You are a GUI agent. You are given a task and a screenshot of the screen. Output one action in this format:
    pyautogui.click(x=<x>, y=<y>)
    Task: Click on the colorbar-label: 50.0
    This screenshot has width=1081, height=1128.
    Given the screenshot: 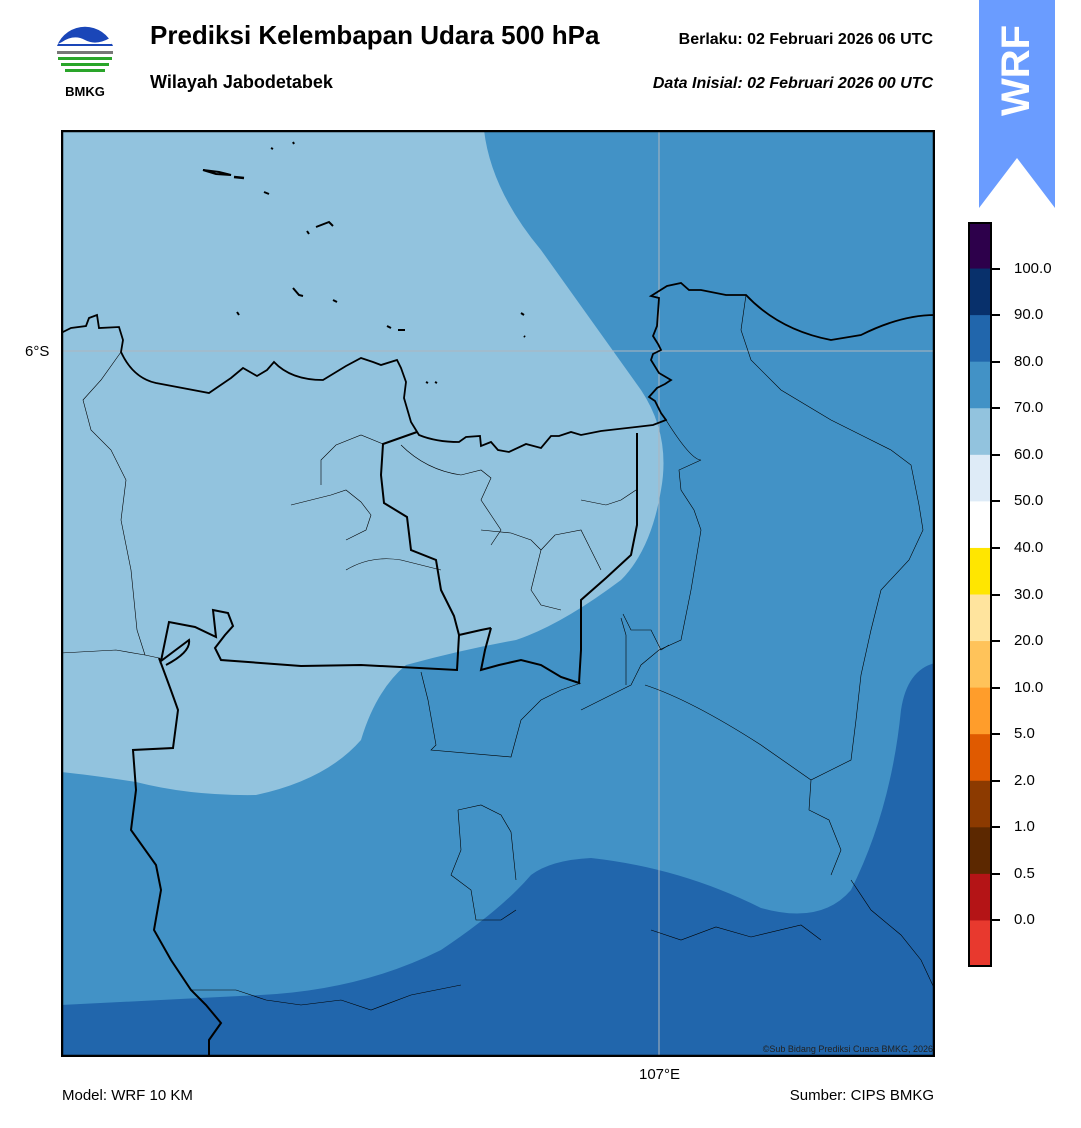 What is the action you would take?
    pyautogui.click(x=1029, y=501)
    